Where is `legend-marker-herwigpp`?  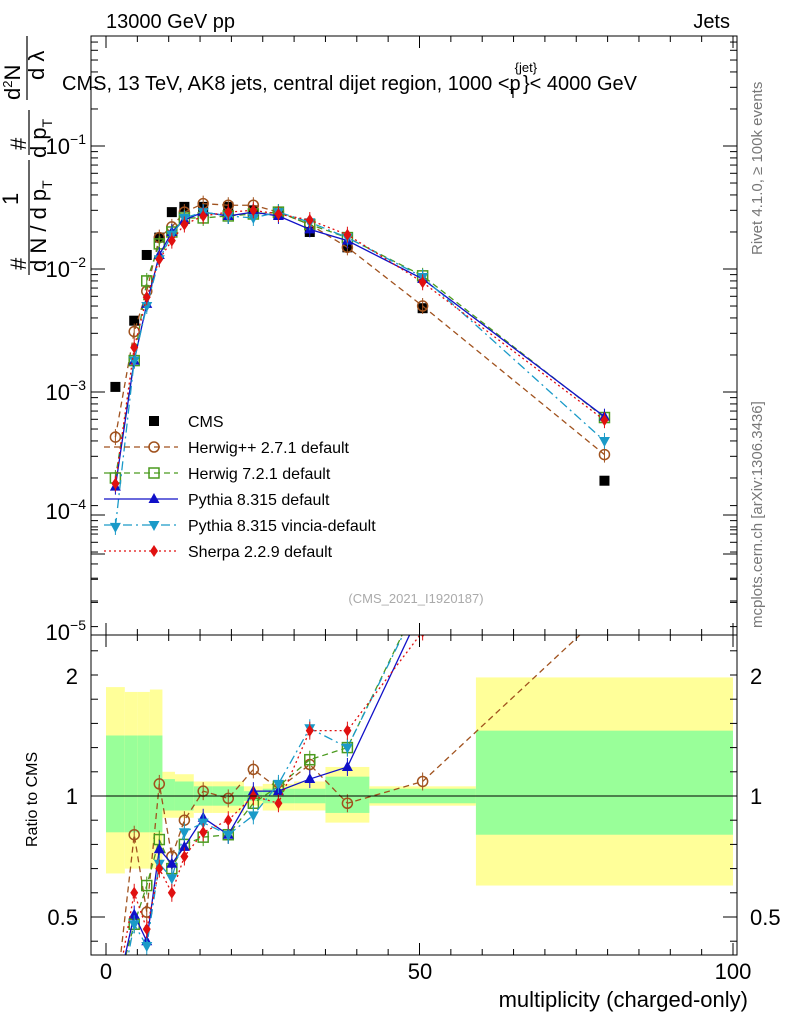
legend-marker-herwigpp is located at coordinates (154, 447).